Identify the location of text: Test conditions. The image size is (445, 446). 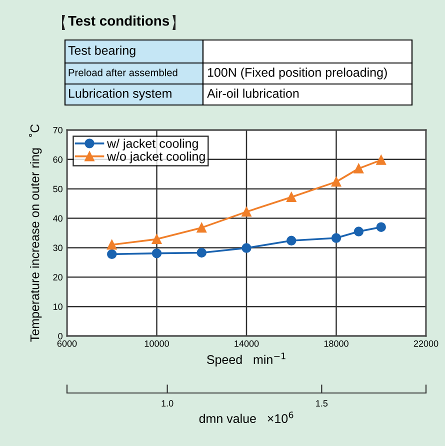
(119, 21).